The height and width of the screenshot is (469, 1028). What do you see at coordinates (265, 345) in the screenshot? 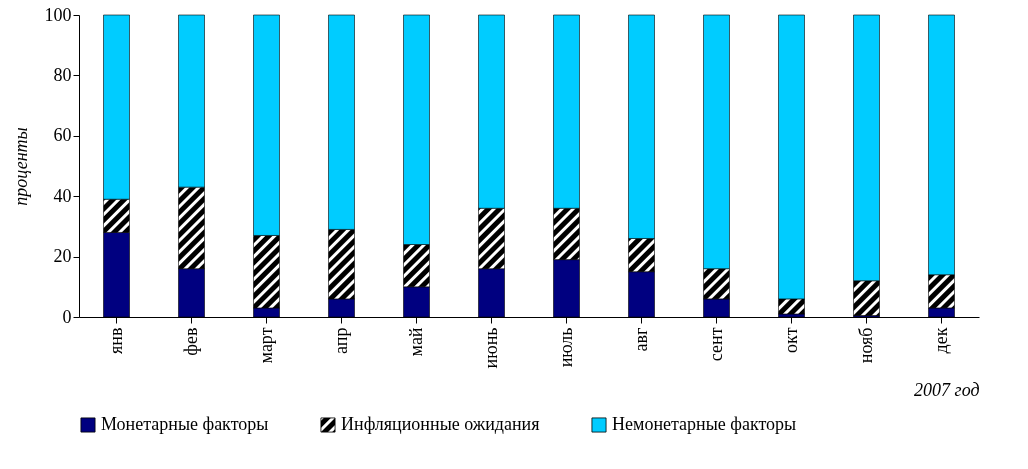
I see `x-tick-label: март` at bounding box center [265, 345].